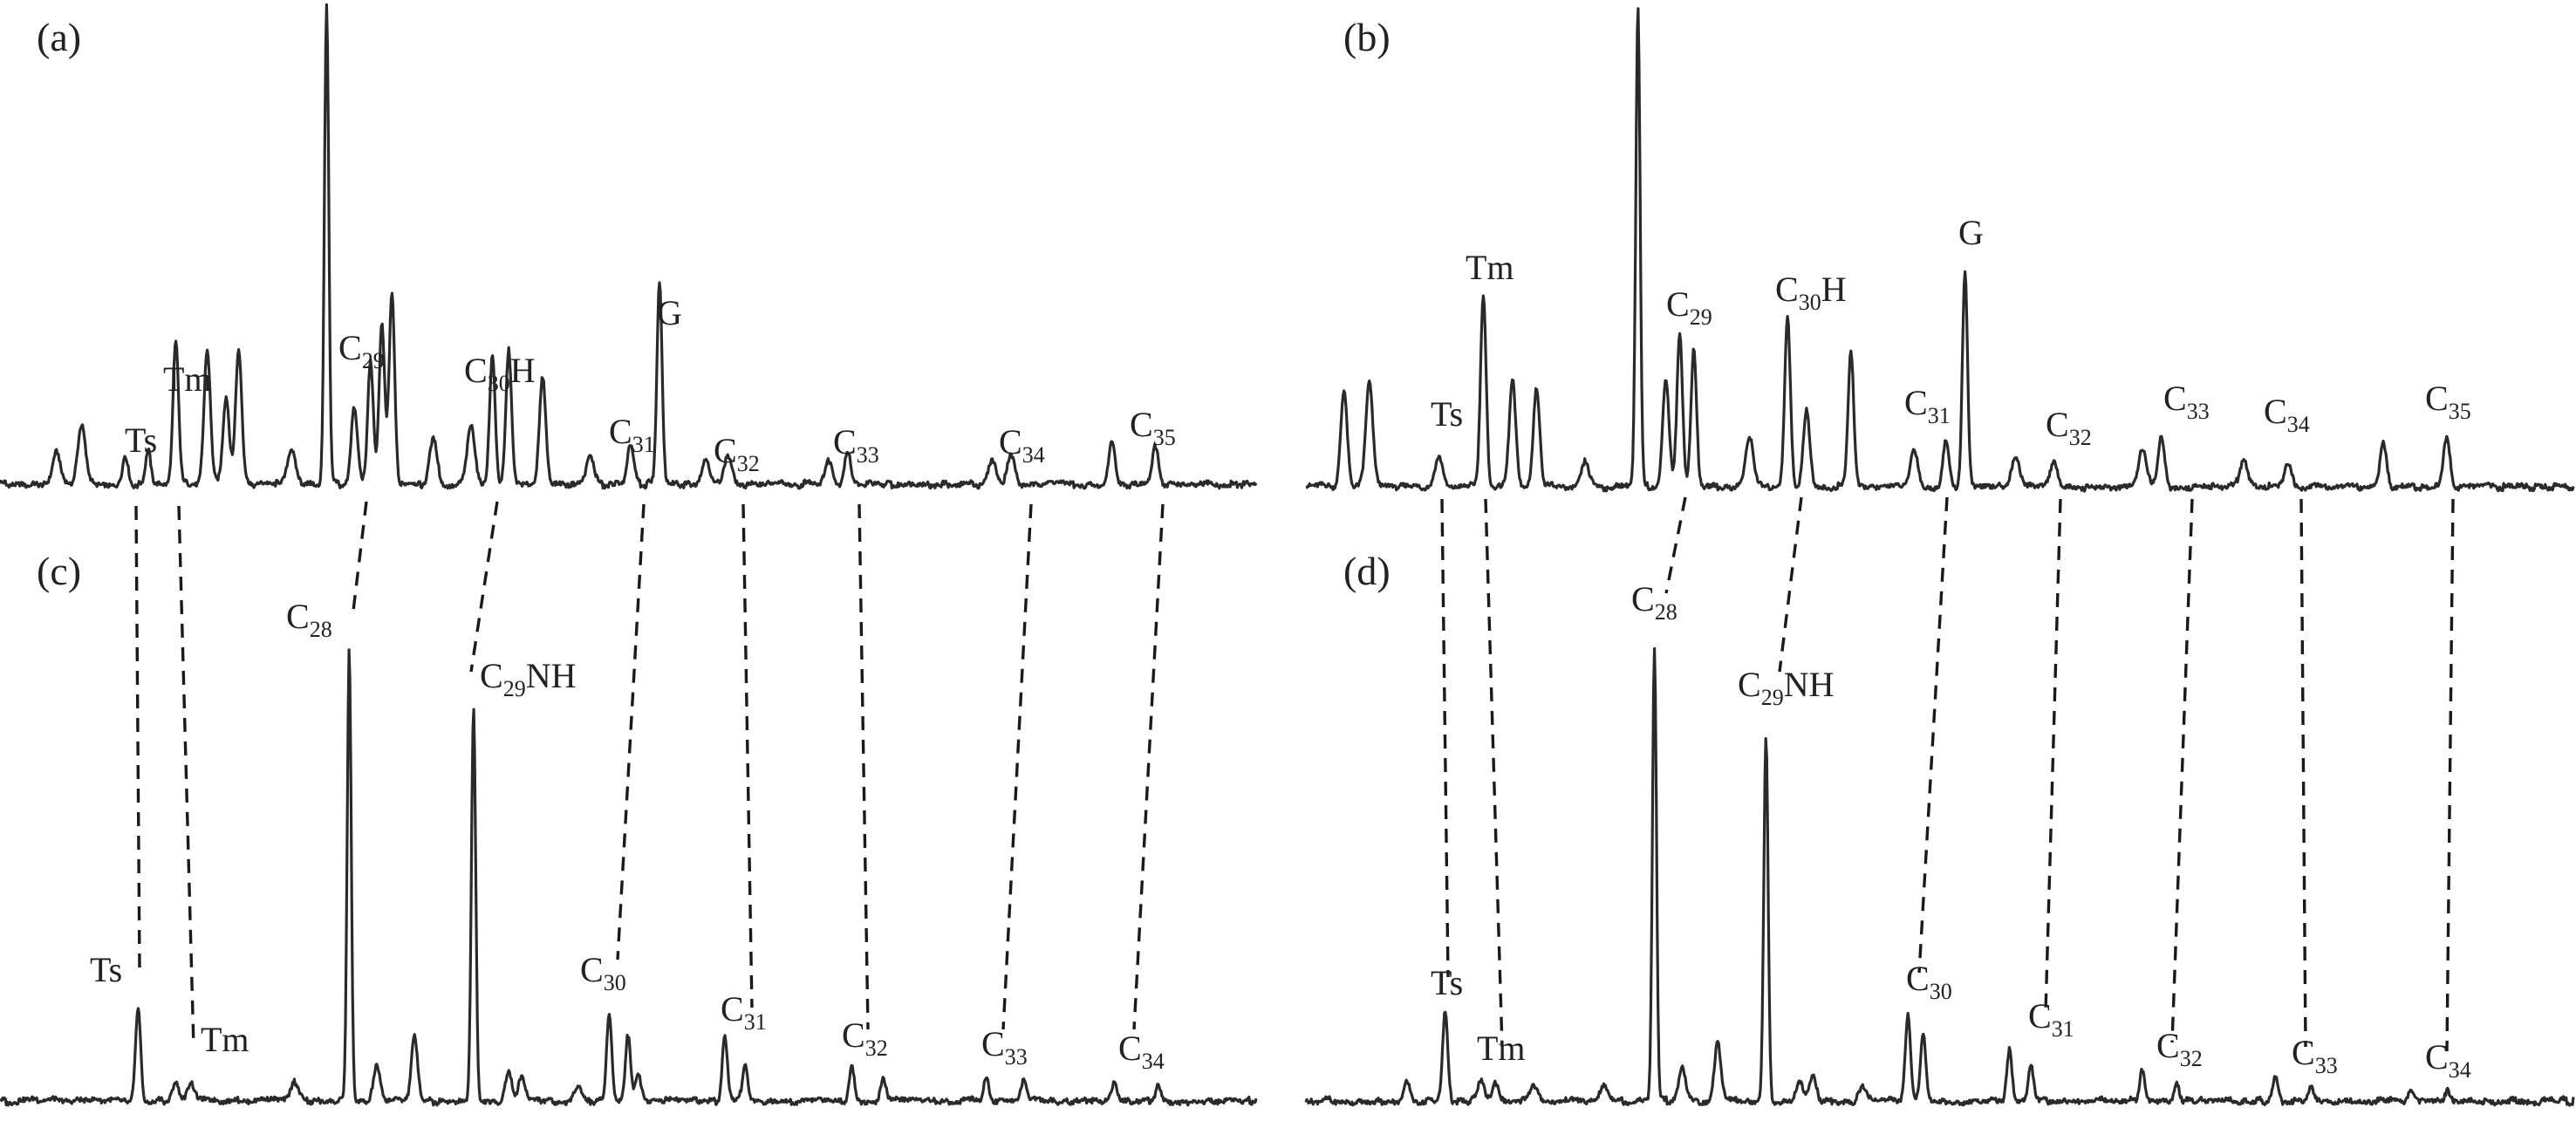 This screenshot has width=2576, height=1121. Describe the element at coordinates (2448, 402) in the screenshot. I see `peak-label-b-9: C35` at that location.